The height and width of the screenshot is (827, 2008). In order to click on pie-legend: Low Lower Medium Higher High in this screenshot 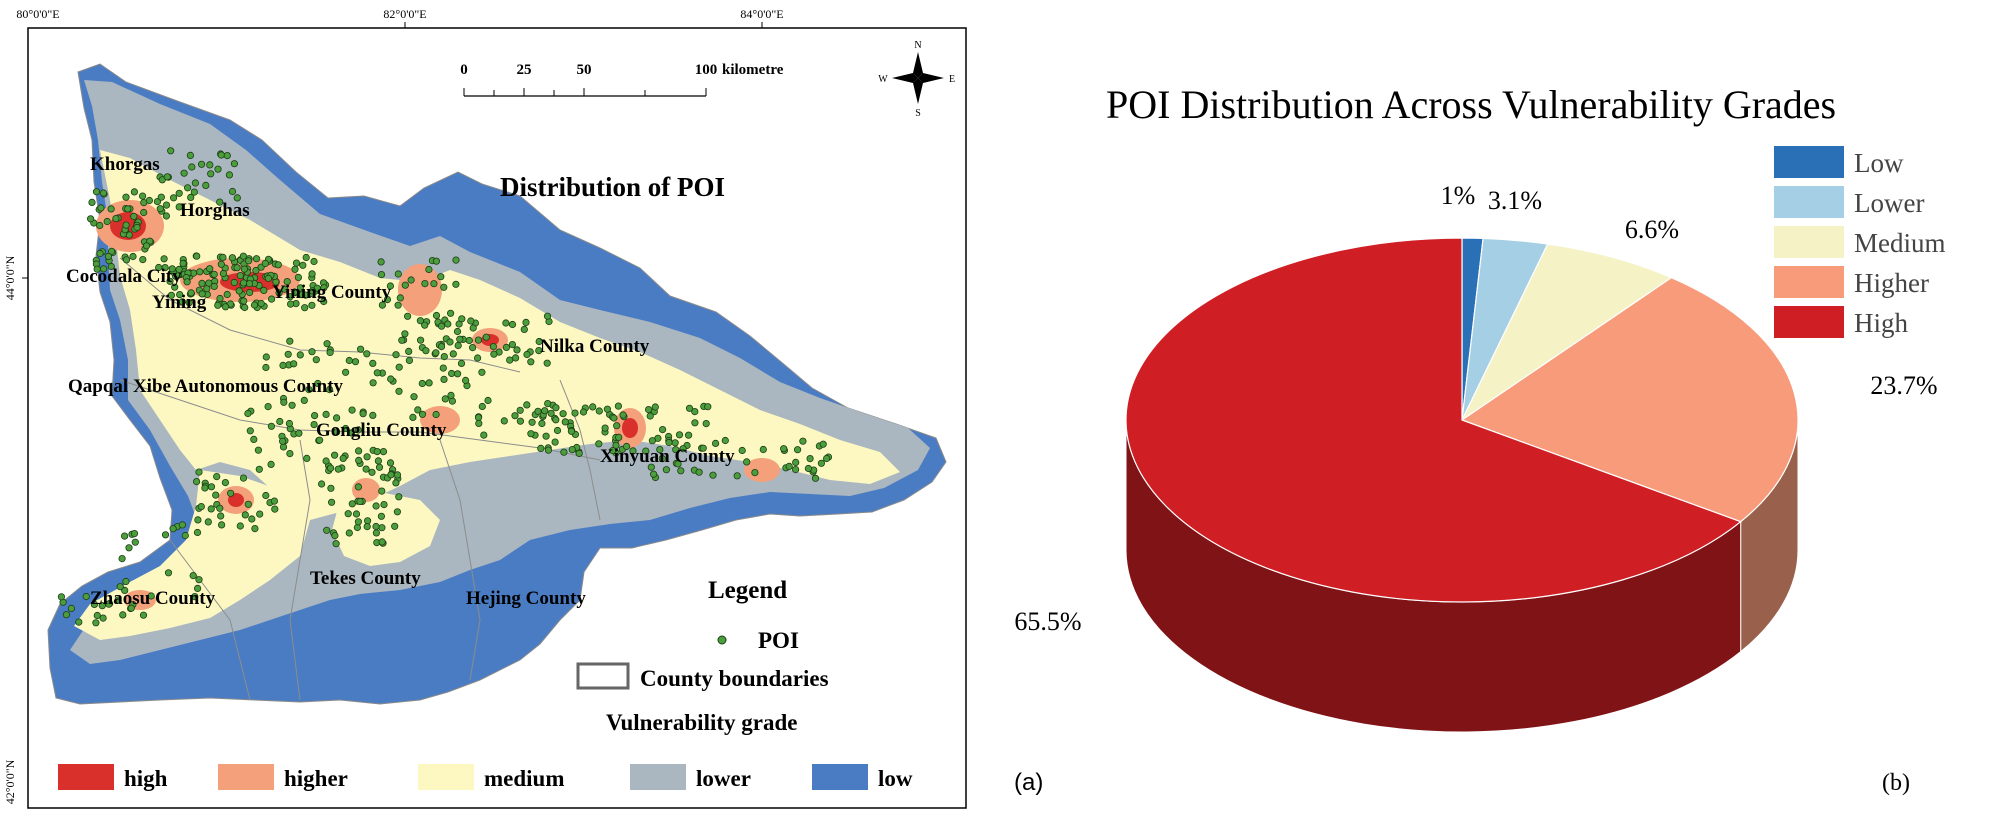, I will do `click(1860, 242)`.